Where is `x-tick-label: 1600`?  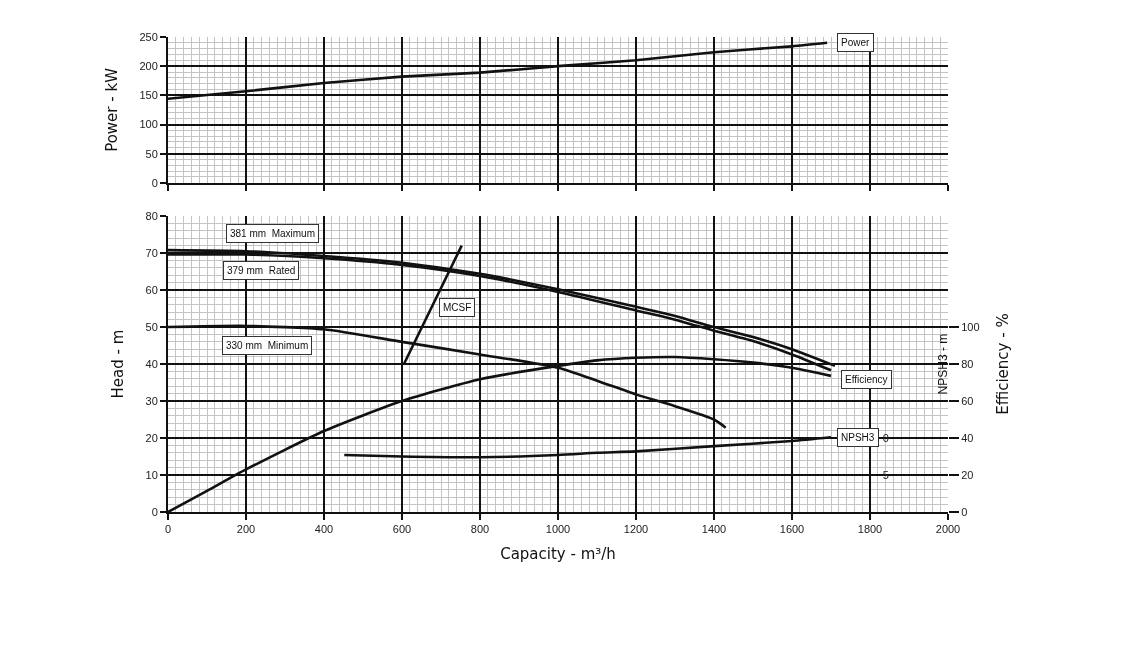
x-tick-label: 1600 is located at coordinates (792, 529).